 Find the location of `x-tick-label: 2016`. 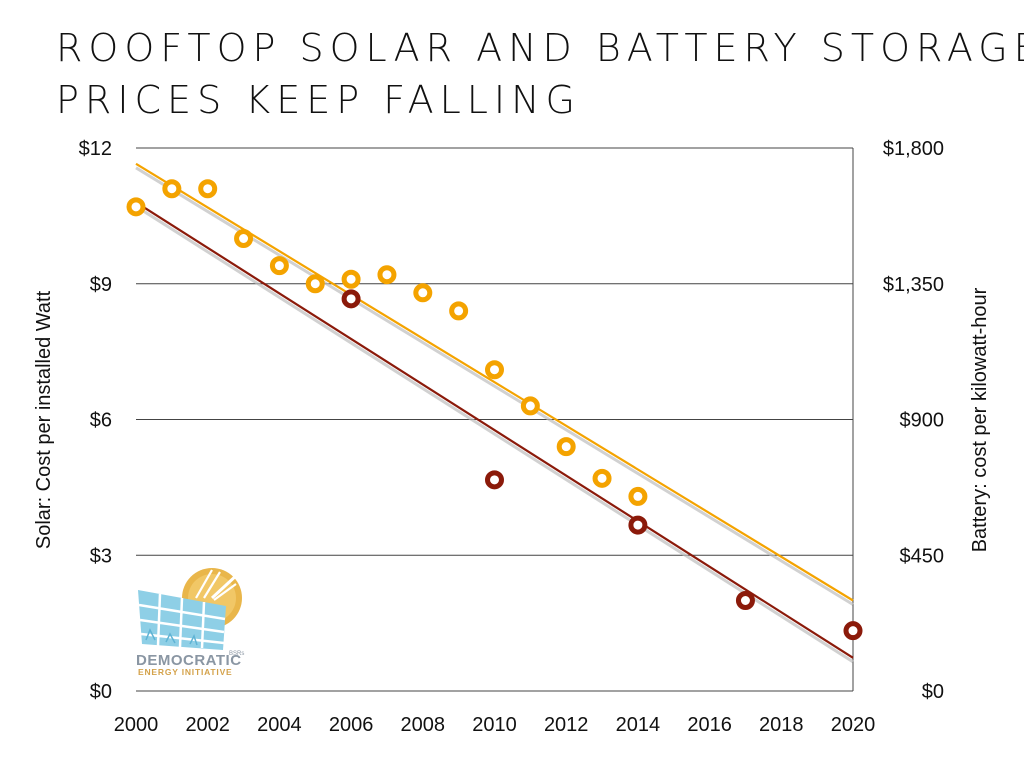

x-tick-label: 2016 is located at coordinates (709, 725).